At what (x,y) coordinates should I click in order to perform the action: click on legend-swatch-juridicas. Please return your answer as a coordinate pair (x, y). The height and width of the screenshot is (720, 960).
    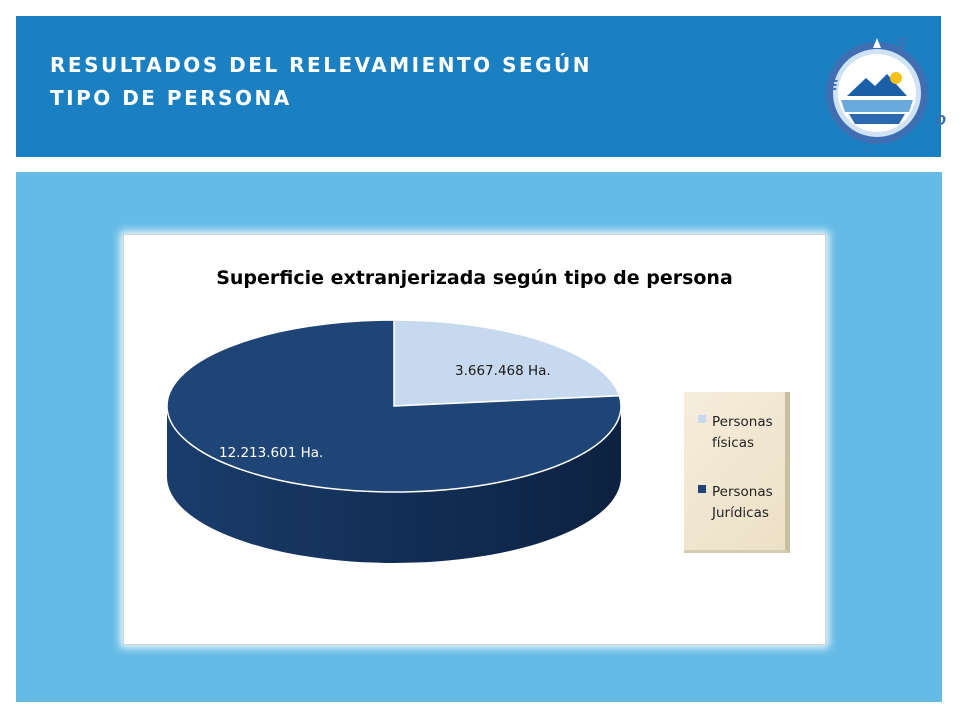
    Looking at the image, I should click on (702, 489).